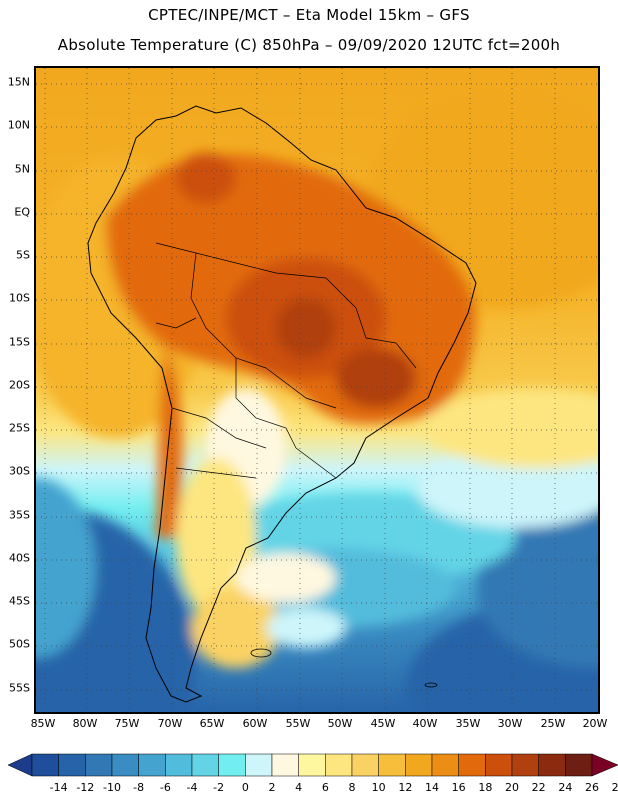 The image size is (618, 800). What do you see at coordinates (139, 787) in the screenshot?
I see `colorbar-tick-label: -8` at bounding box center [139, 787].